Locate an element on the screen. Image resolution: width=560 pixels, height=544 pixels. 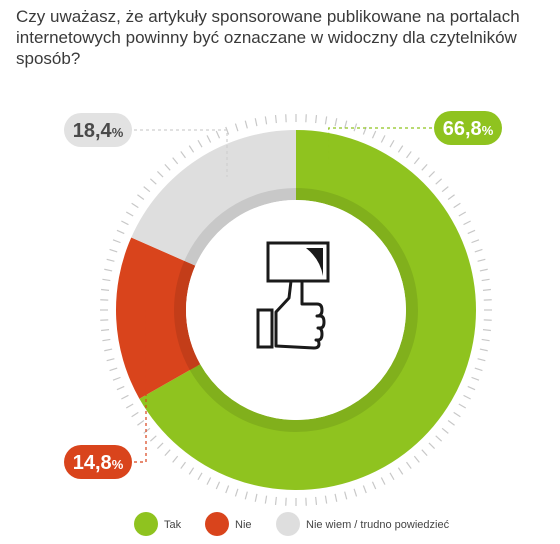
slice-inner-ring-nie is located at coordinates (187, 315).